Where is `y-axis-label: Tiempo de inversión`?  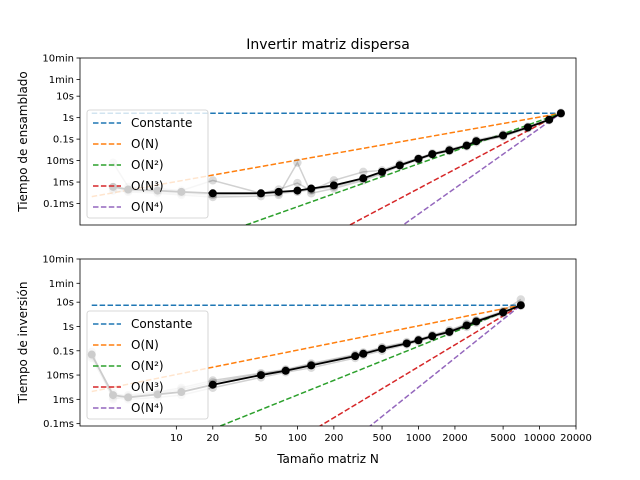 y-axis-label: Tiempo de inversión is located at coordinates (23, 343).